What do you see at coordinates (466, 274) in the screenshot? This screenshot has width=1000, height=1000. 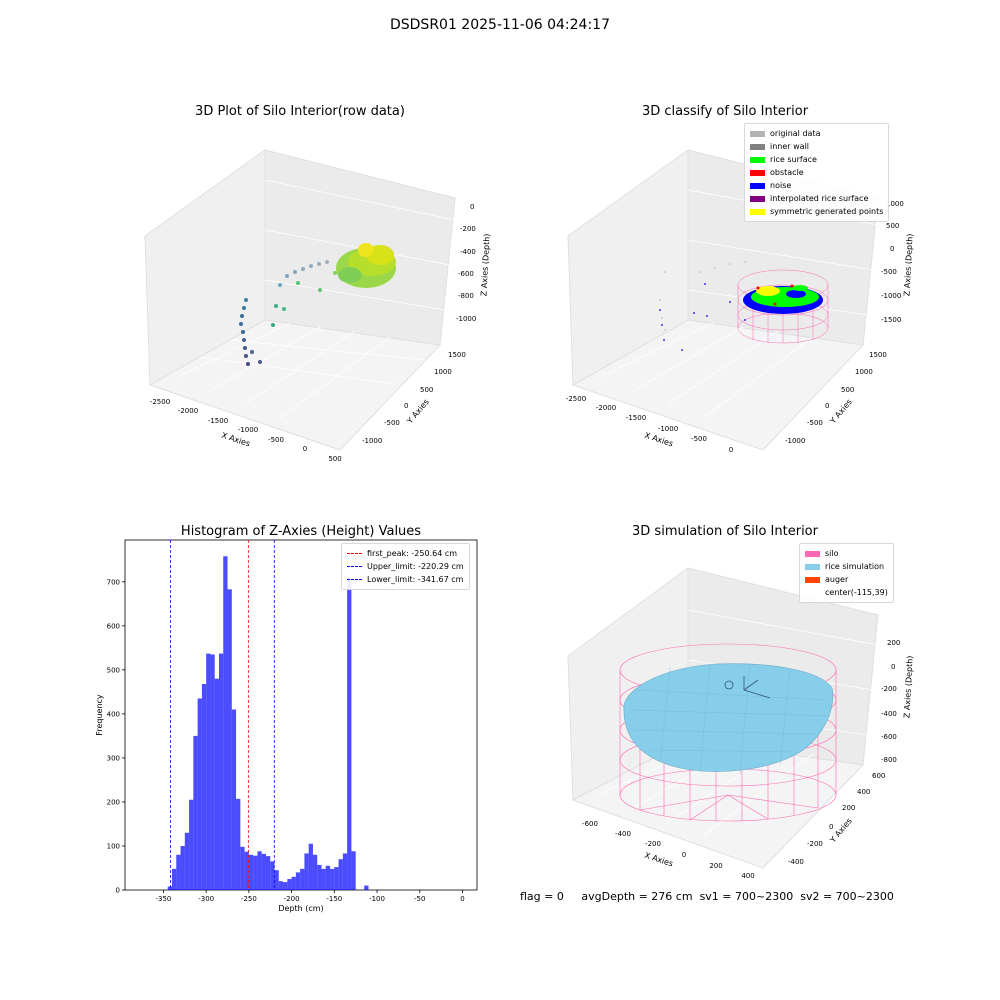 I see `svg-text: -600` at bounding box center [466, 274].